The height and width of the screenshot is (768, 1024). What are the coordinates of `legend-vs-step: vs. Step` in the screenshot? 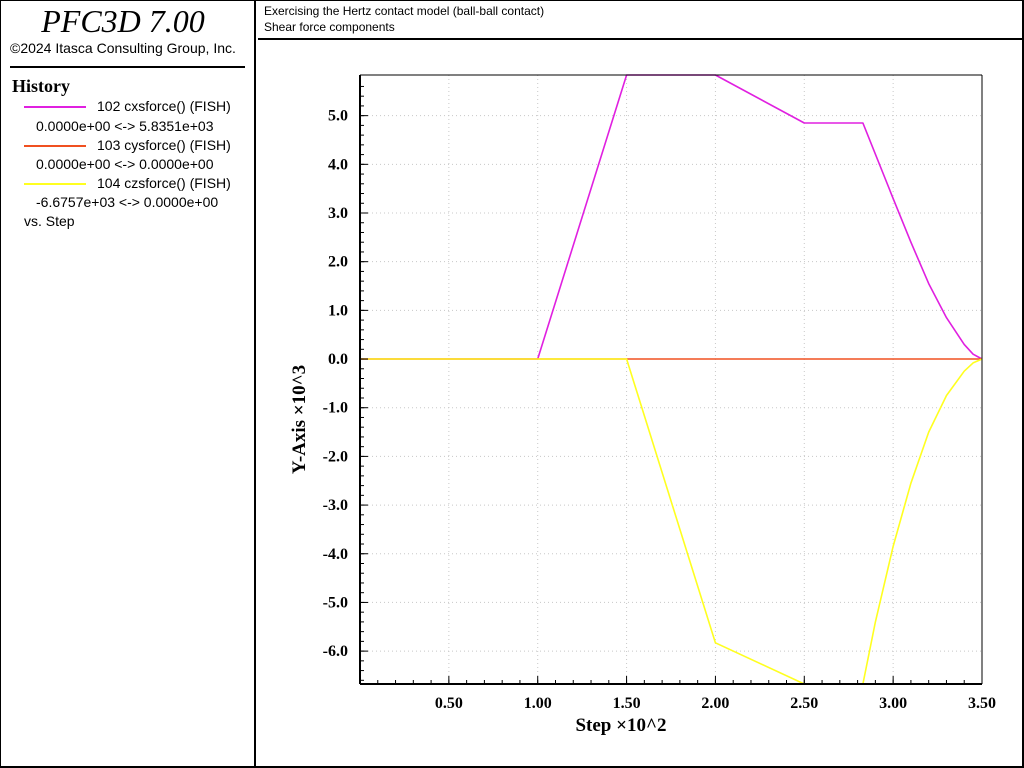 It's located at (49, 221).